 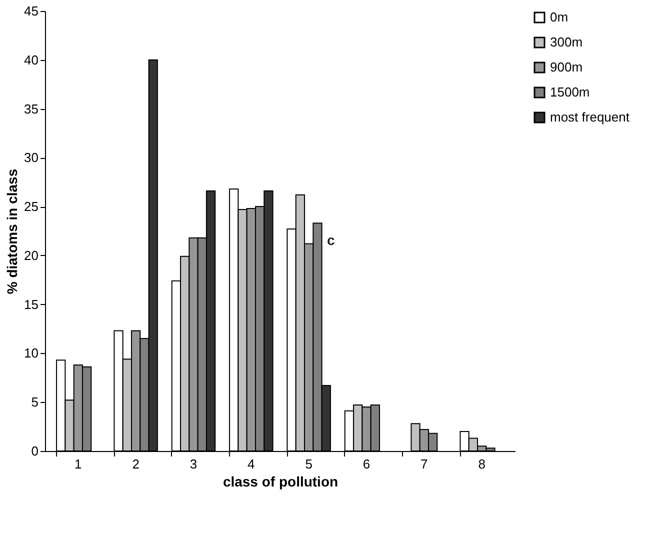 I want to click on x-tick-label: 6, so click(x=366, y=464).